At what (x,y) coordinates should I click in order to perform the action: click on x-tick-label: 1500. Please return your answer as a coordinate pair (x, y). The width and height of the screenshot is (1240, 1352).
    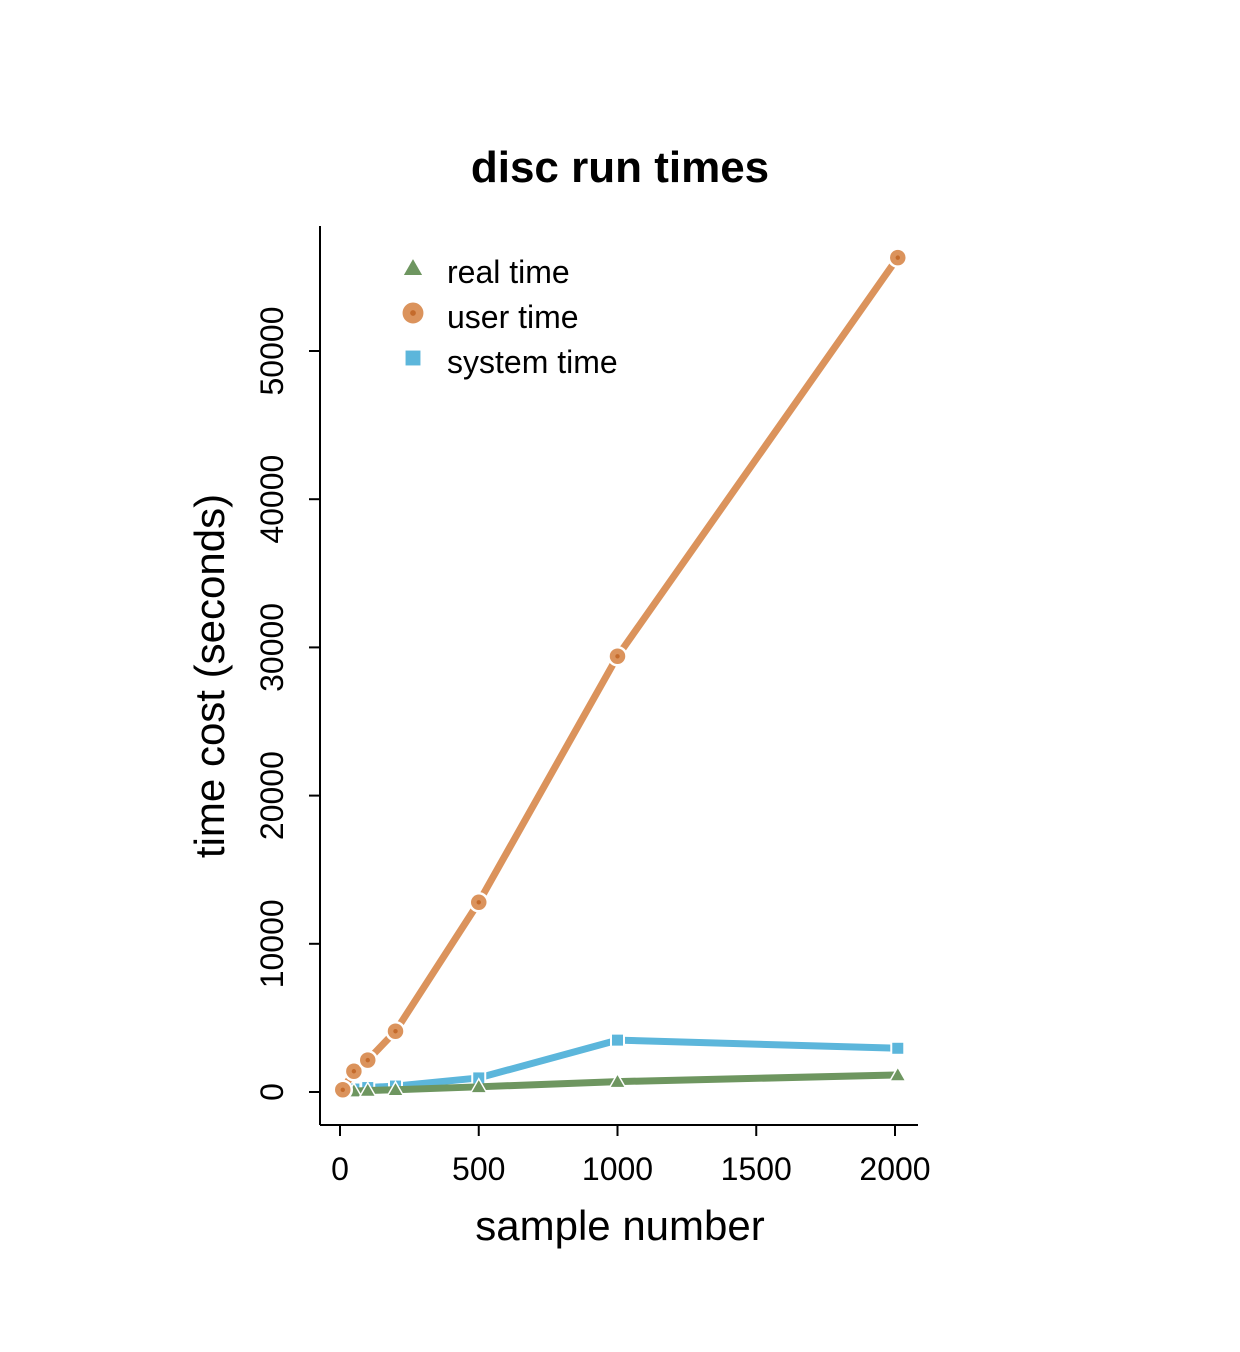
    Looking at the image, I should click on (756, 1169).